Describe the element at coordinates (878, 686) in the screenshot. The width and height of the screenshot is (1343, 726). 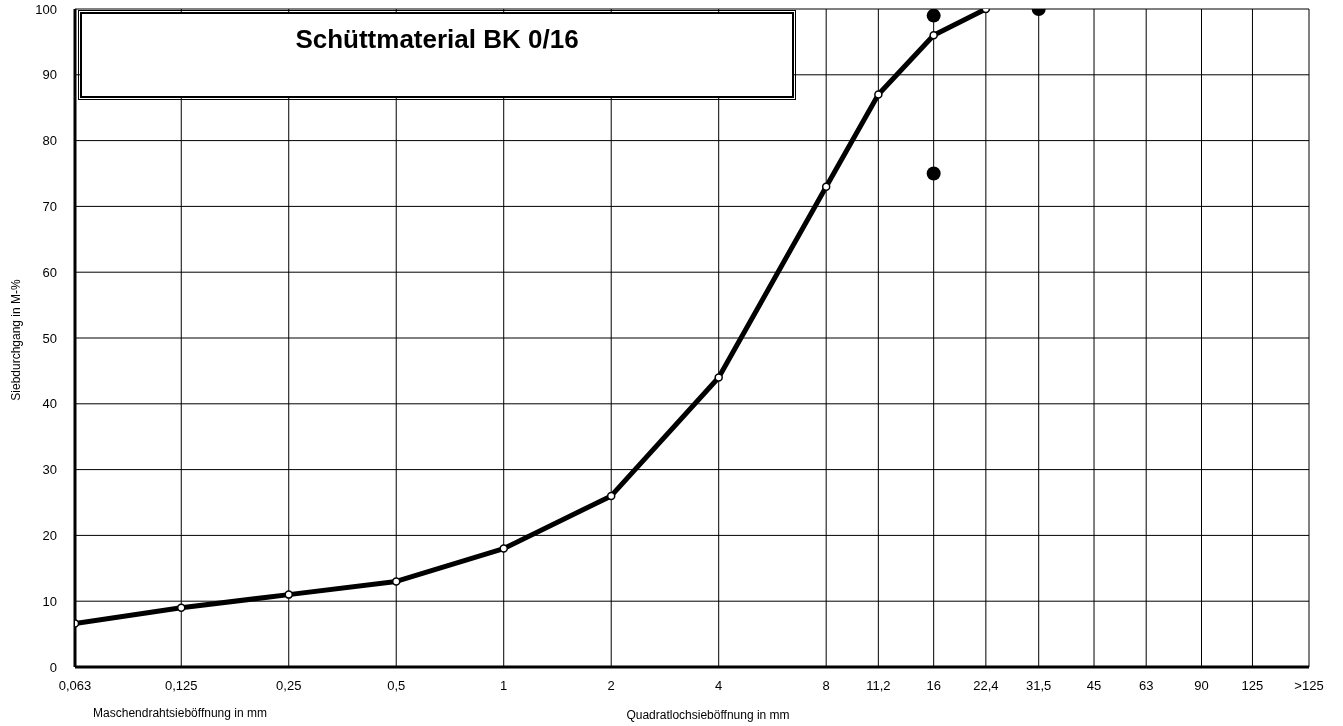
I see `x-tick-label: 11,2` at that location.